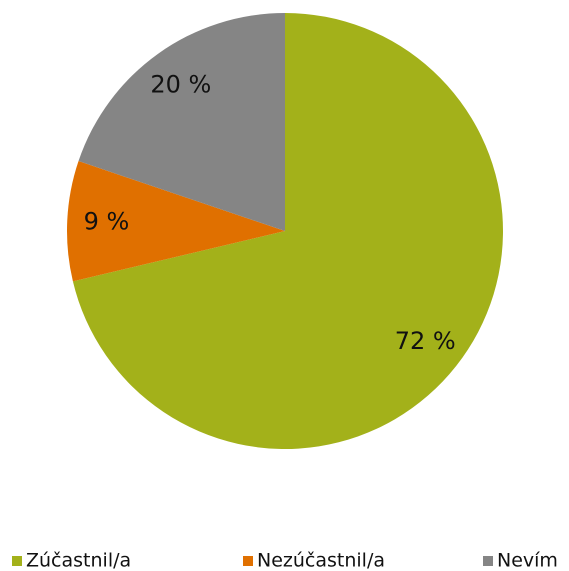 This screenshot has height=571, width=569. What do you see at coordinates (78, 560) in the screenshot?
I see `legend-label: Zúčastnil/a` at bounding box center [78, 560].